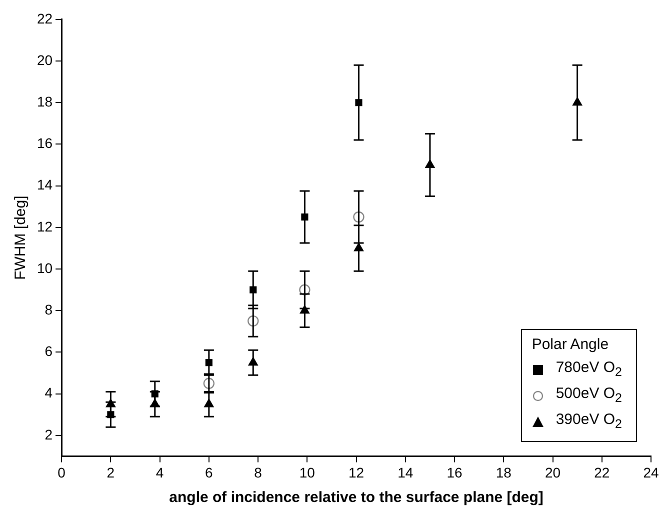  Describe the element at coordinates (258, 472) in the screenshot. I see `x-tick-label: 8` at that location.